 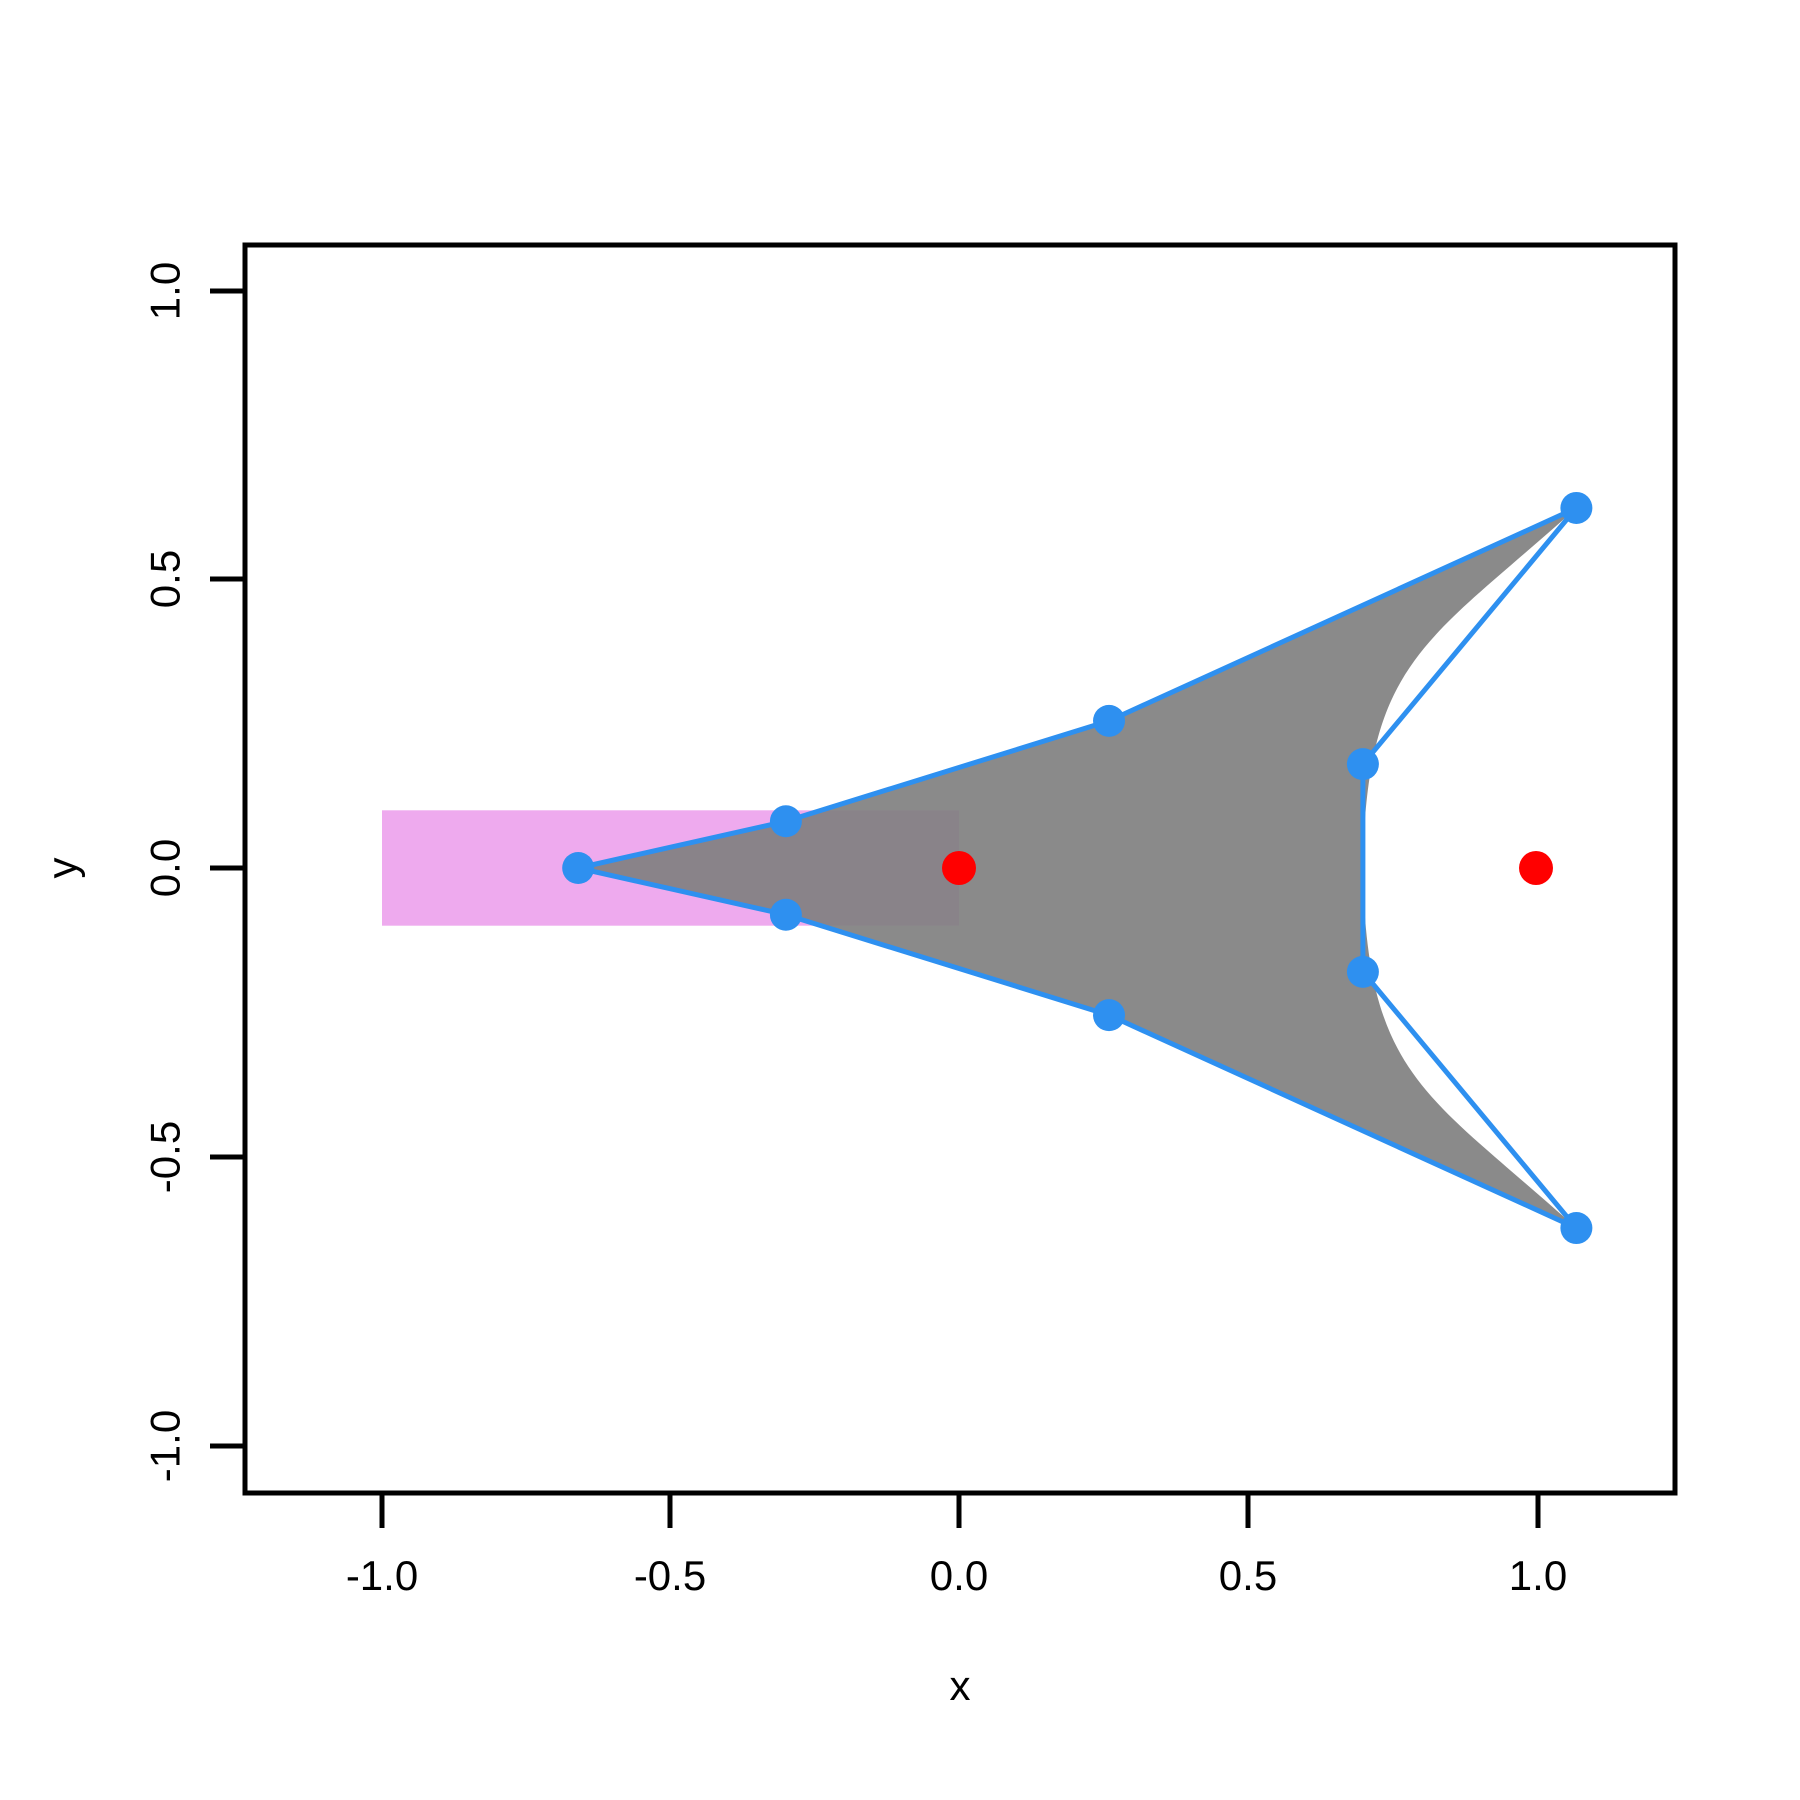 What do you see at coordinates (165, 1157) in the screenshot?
I see `y-tick-label: -0.5` at bounding box center [165, 1157].